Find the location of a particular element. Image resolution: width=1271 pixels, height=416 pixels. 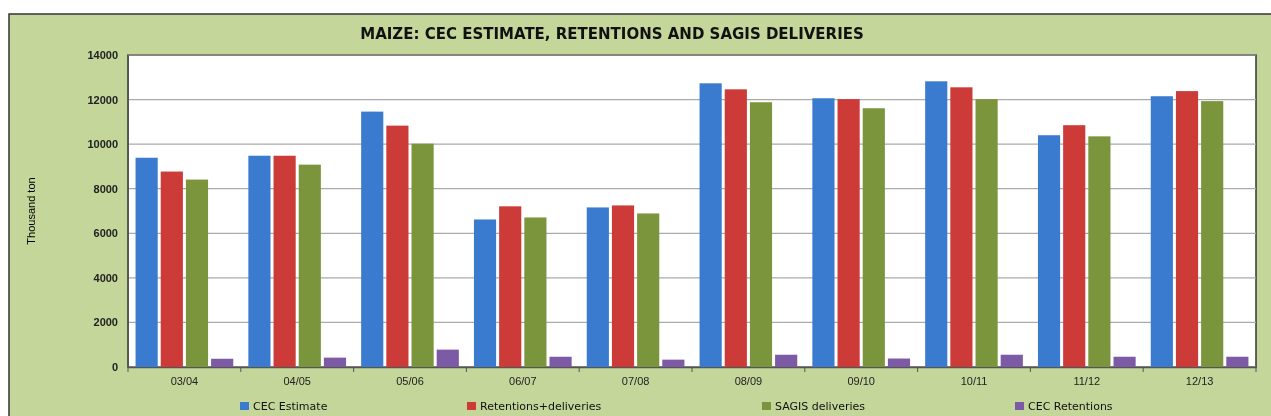

y-tick-label: 0 is located at coordinates (114, 367).